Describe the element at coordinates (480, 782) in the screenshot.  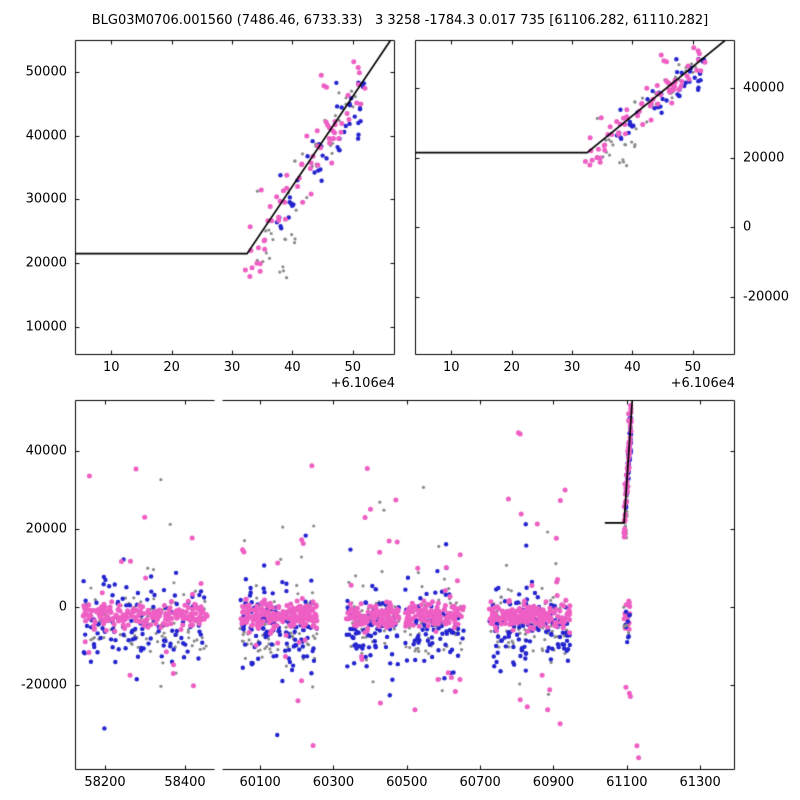
I see `x-tick-label: 60700` at that location.